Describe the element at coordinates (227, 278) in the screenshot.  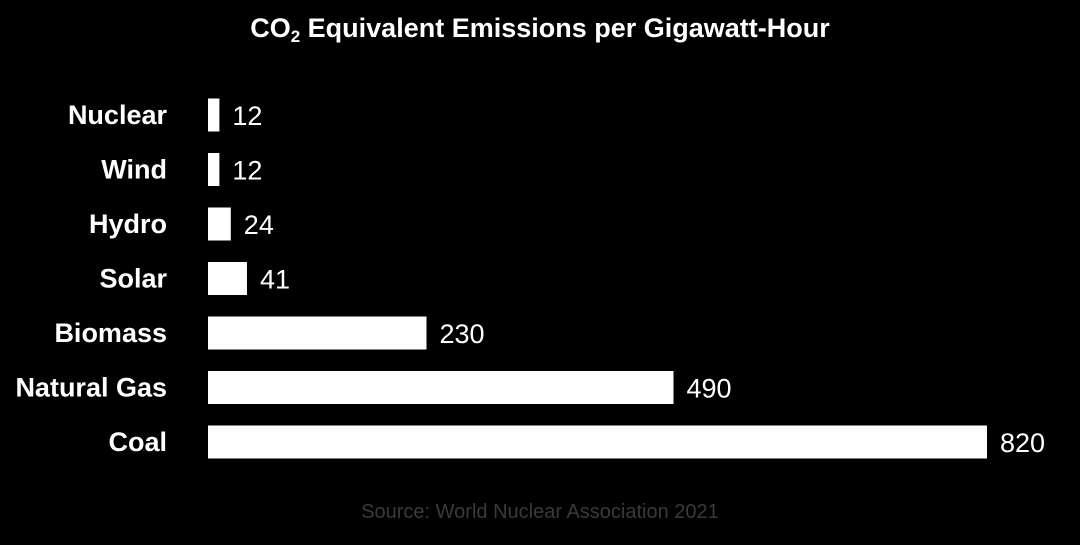
I see `bar-solar` at that location.